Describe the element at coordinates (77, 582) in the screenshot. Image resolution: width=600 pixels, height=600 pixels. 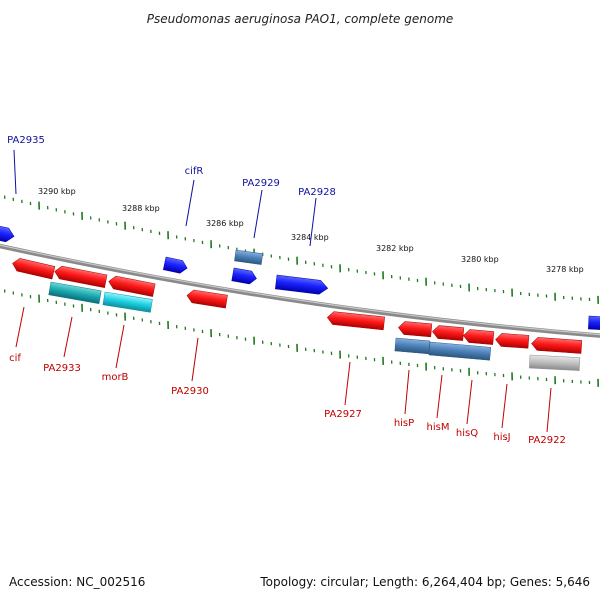
I see `accession-text: Accession: NC_002516` at that location.